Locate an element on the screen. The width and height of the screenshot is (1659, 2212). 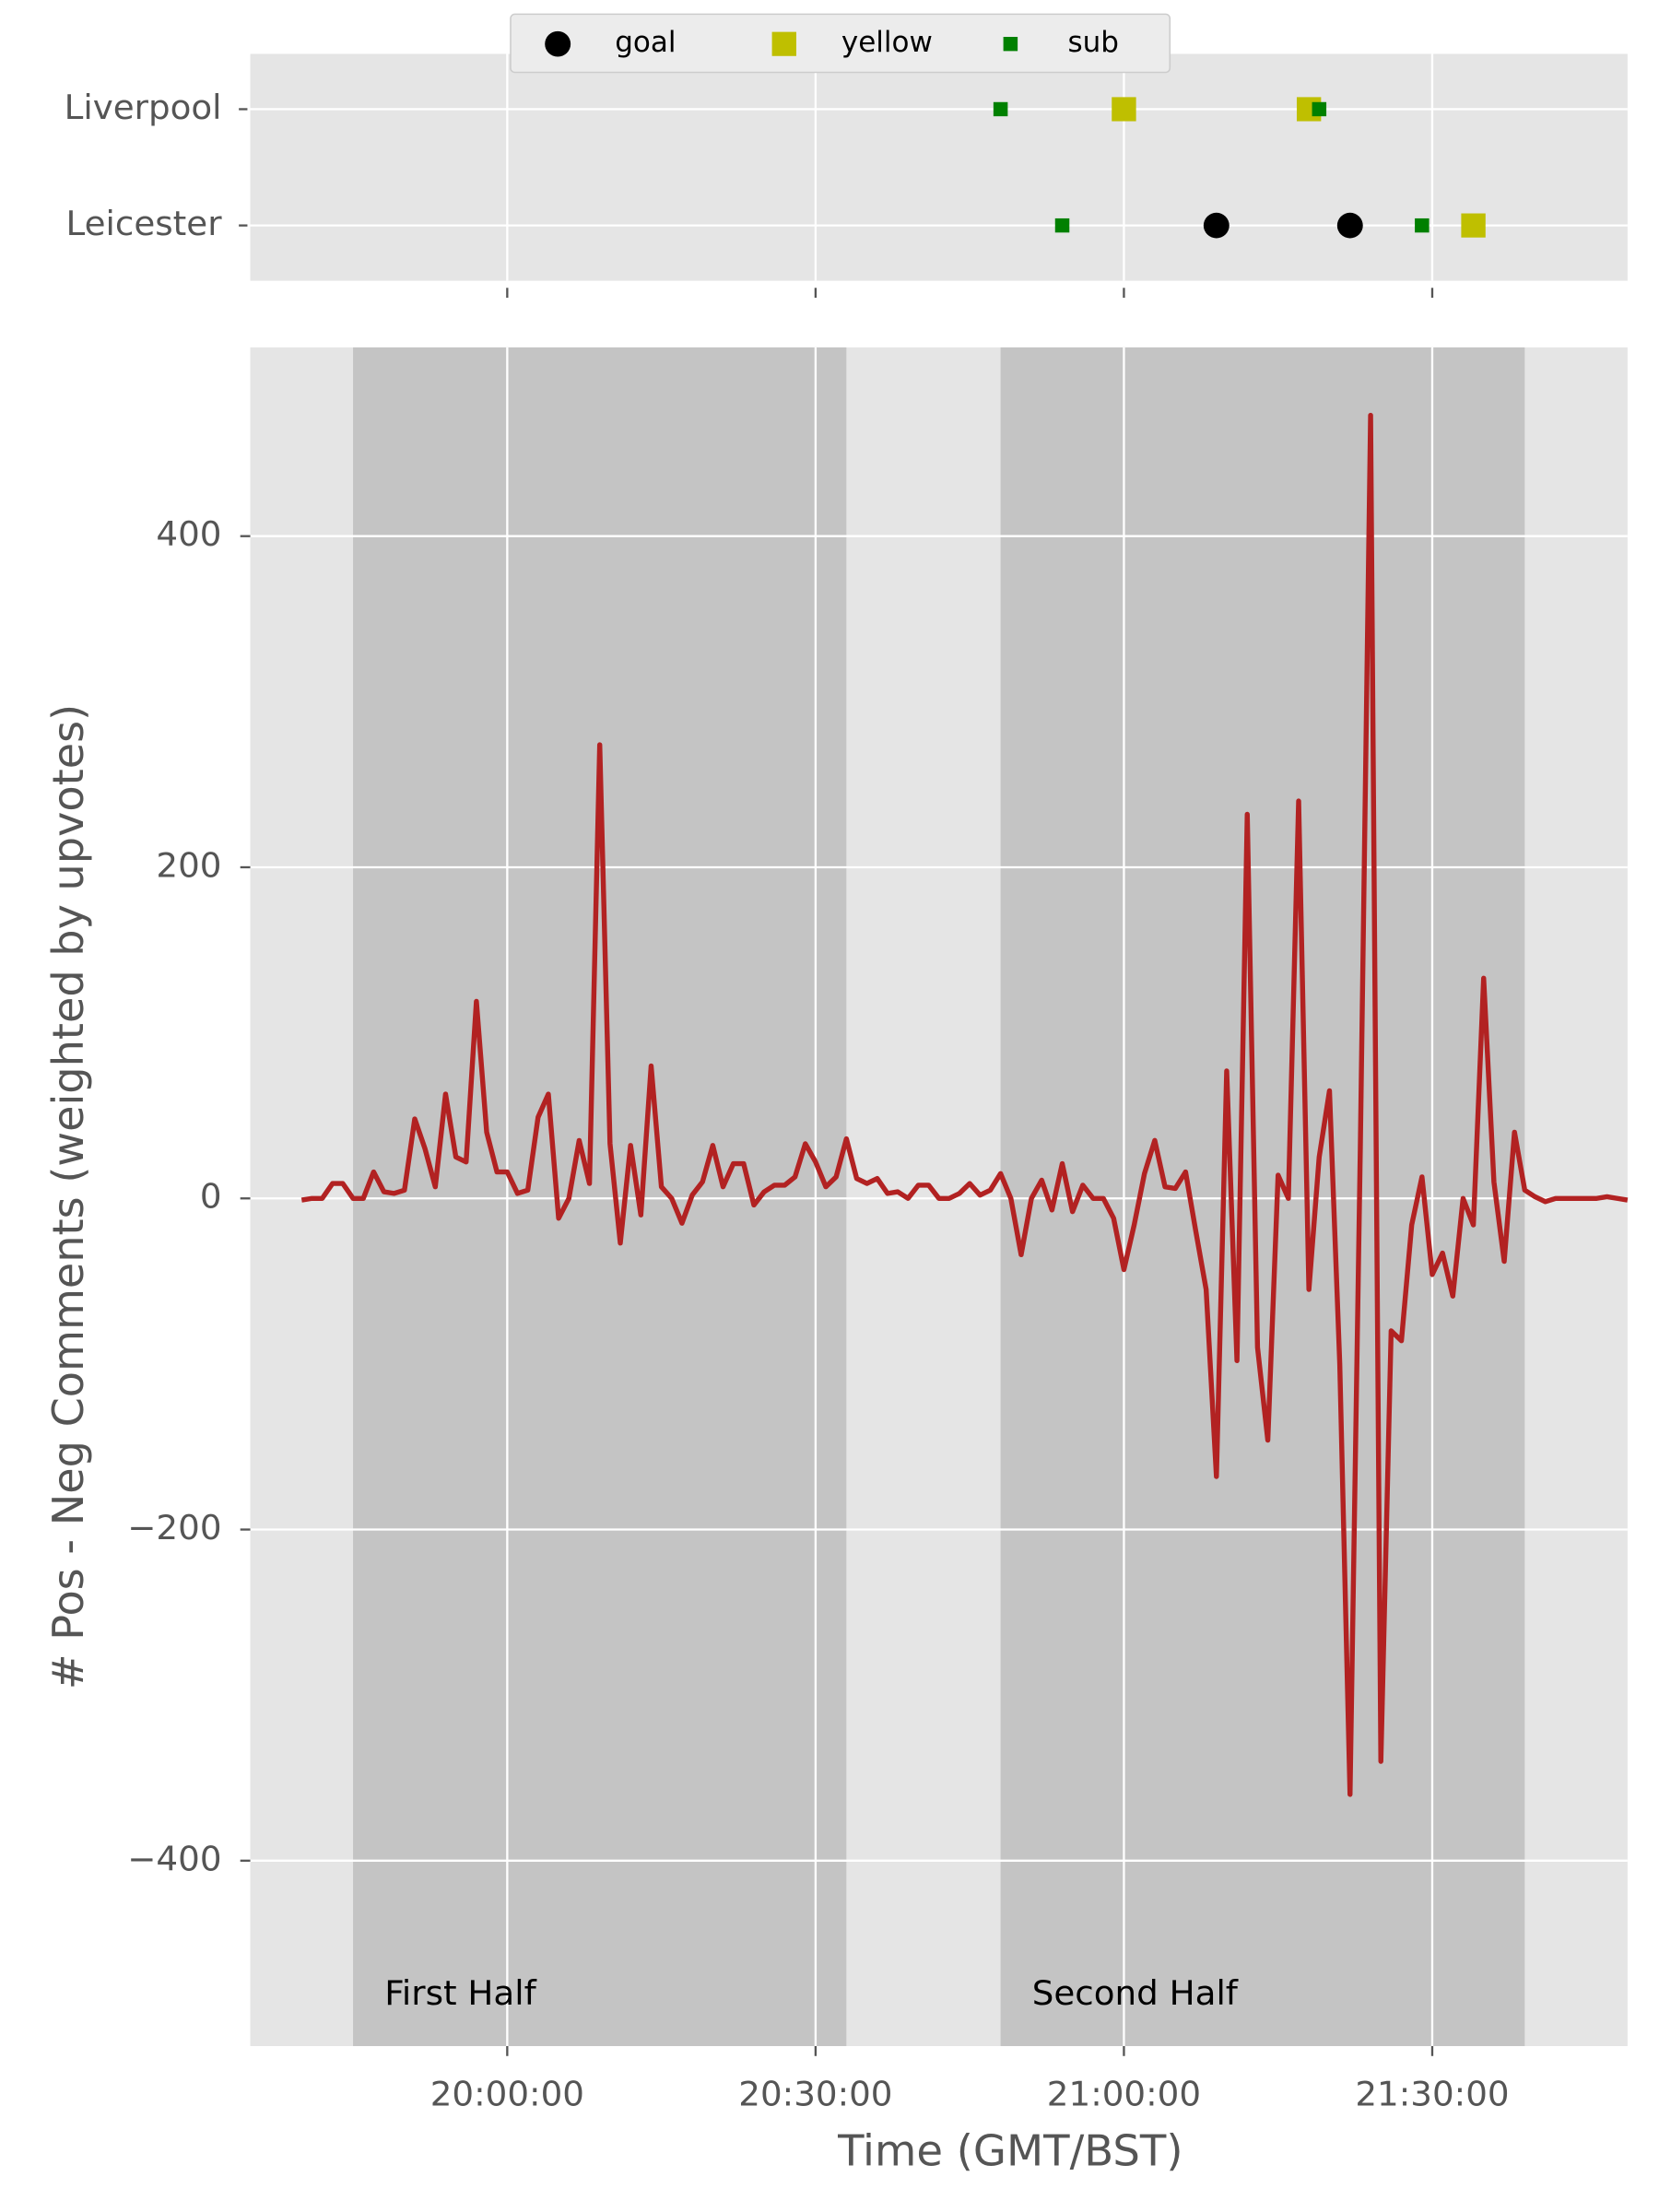
y-tick-label: 200 is located at coordinates (188, 866).